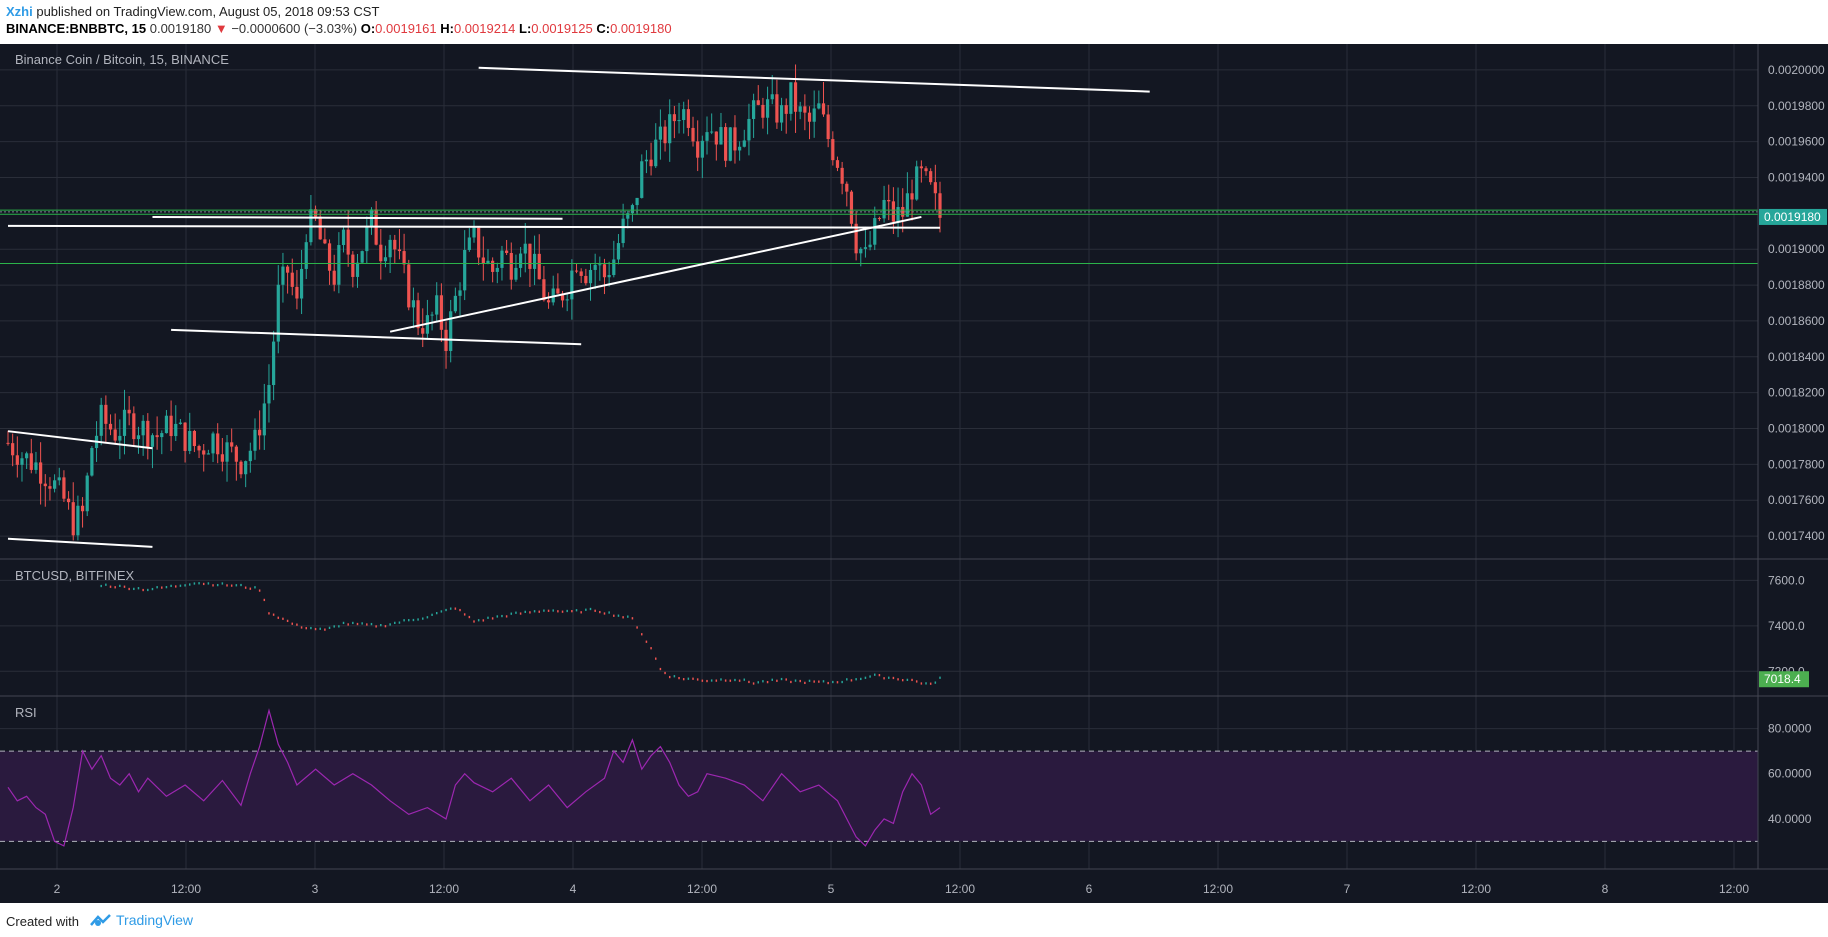 Image resolution: width=1828 pixels, height=937 pixels. Describe the element at coordinates (1790, 819) in the screenshot. I see `y-tick-label: 40.0000` at that location.